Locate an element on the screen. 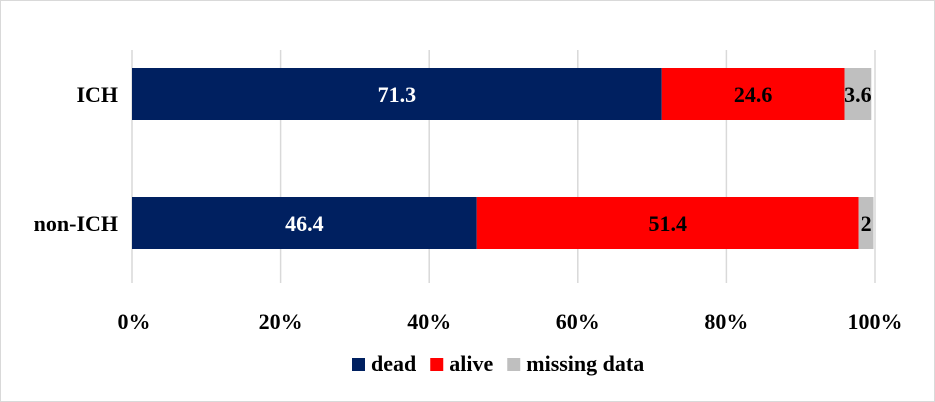 The image size is (935, 402). x-tick-label-0: 0% is located at coordinates (134, 321).